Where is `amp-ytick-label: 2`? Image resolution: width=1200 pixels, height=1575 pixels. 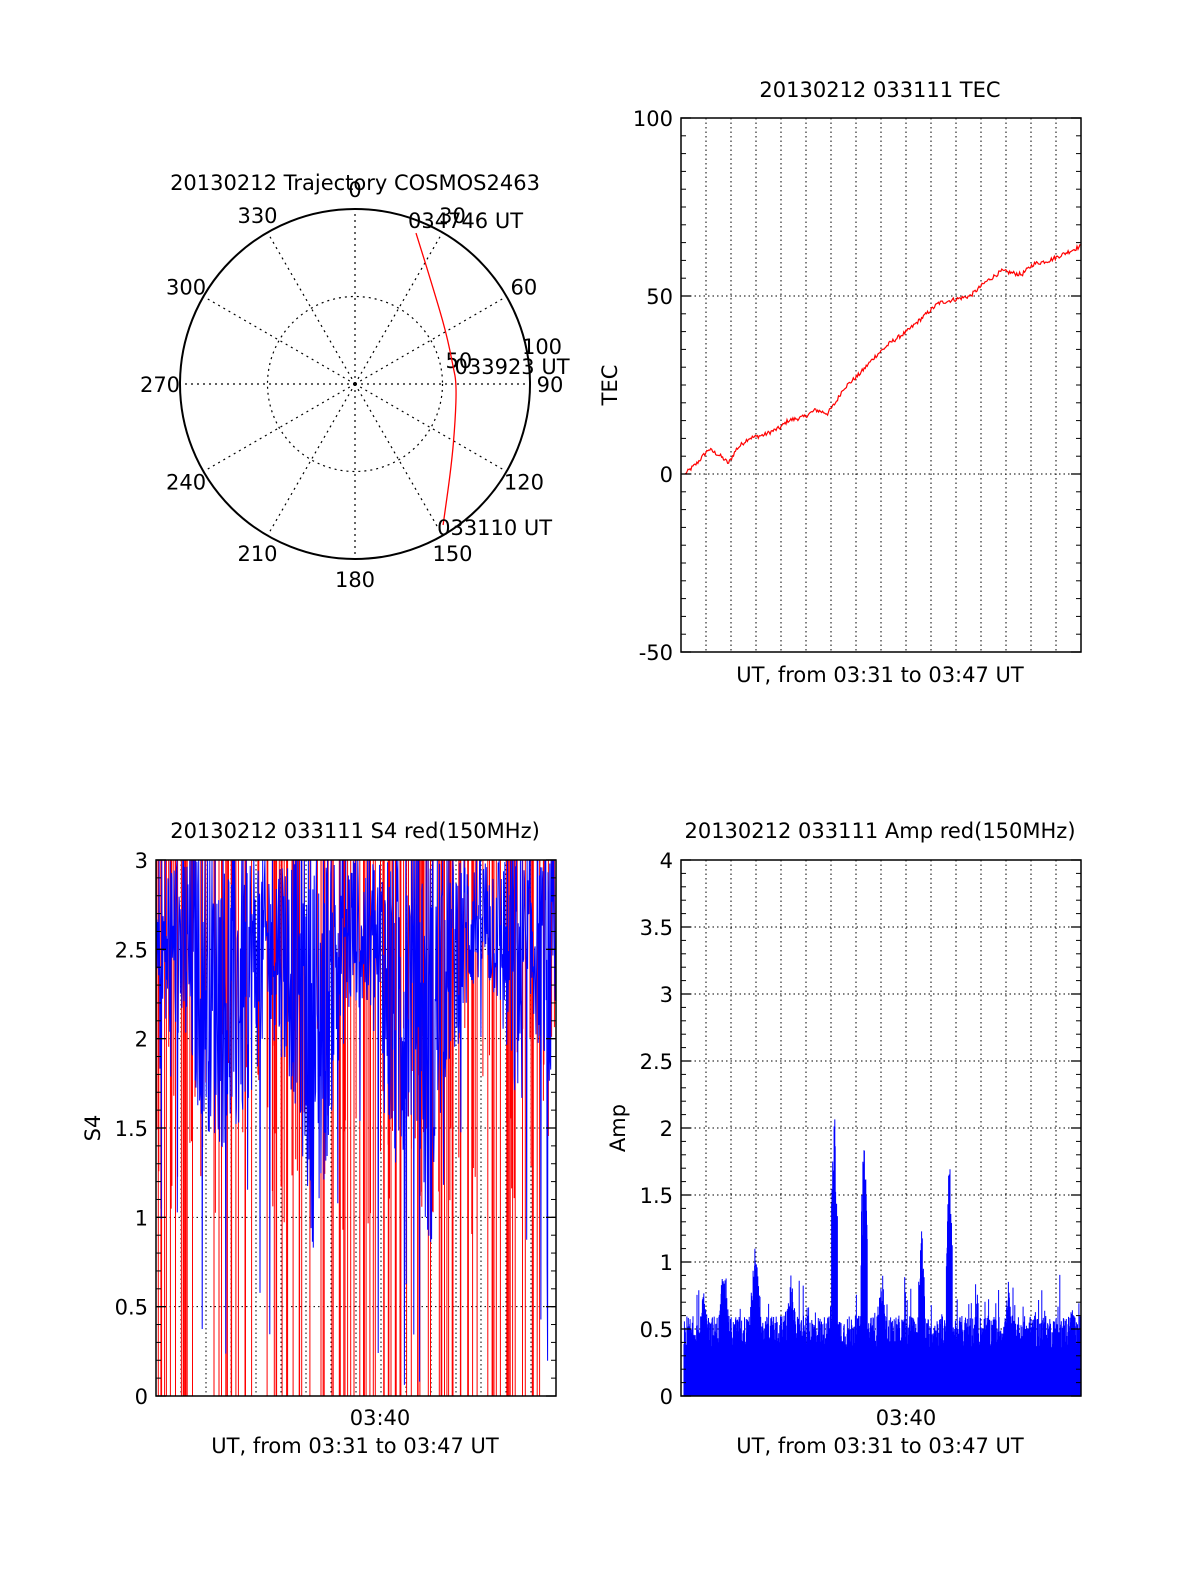
amp-ytick-label: 2 is located at coordinates (666, 1129).